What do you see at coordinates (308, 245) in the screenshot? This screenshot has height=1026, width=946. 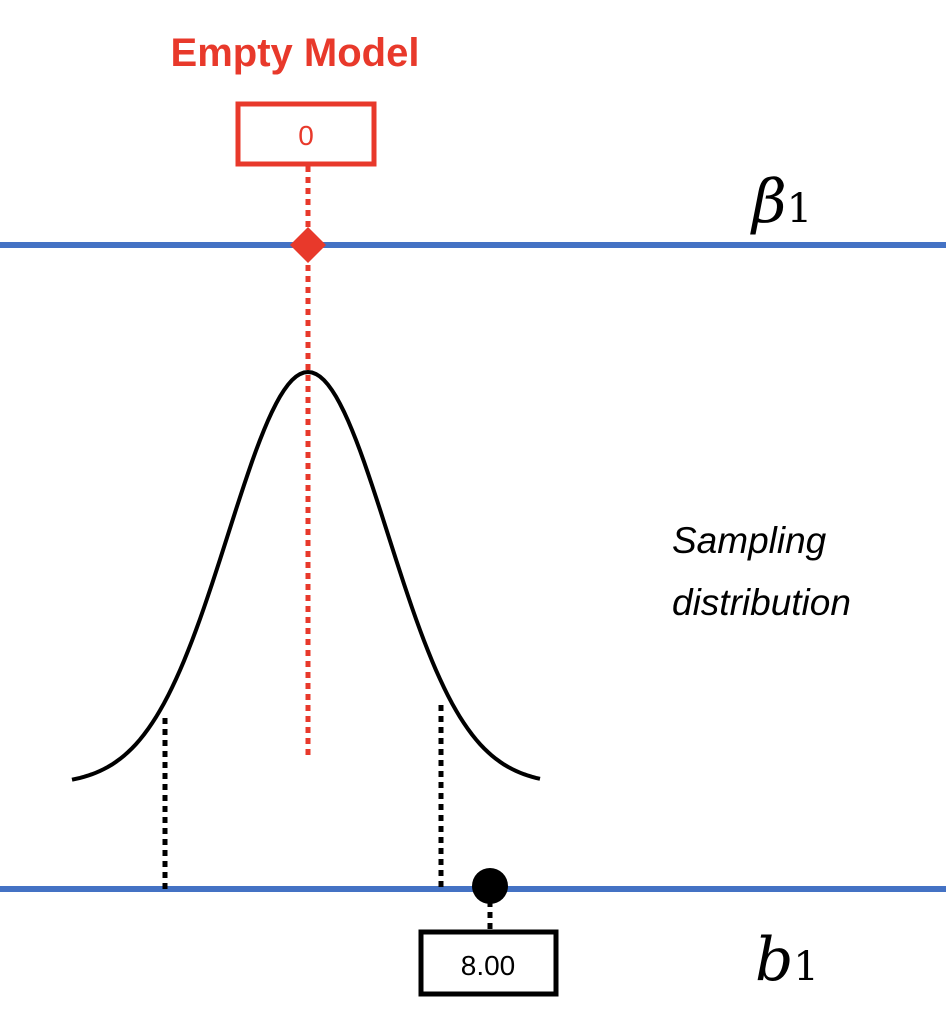 I see `null-marker` at bounding box center [308, 245].